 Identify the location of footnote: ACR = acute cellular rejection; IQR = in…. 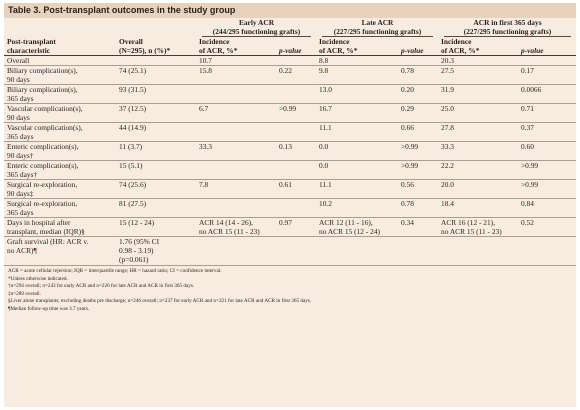
(115, 271).